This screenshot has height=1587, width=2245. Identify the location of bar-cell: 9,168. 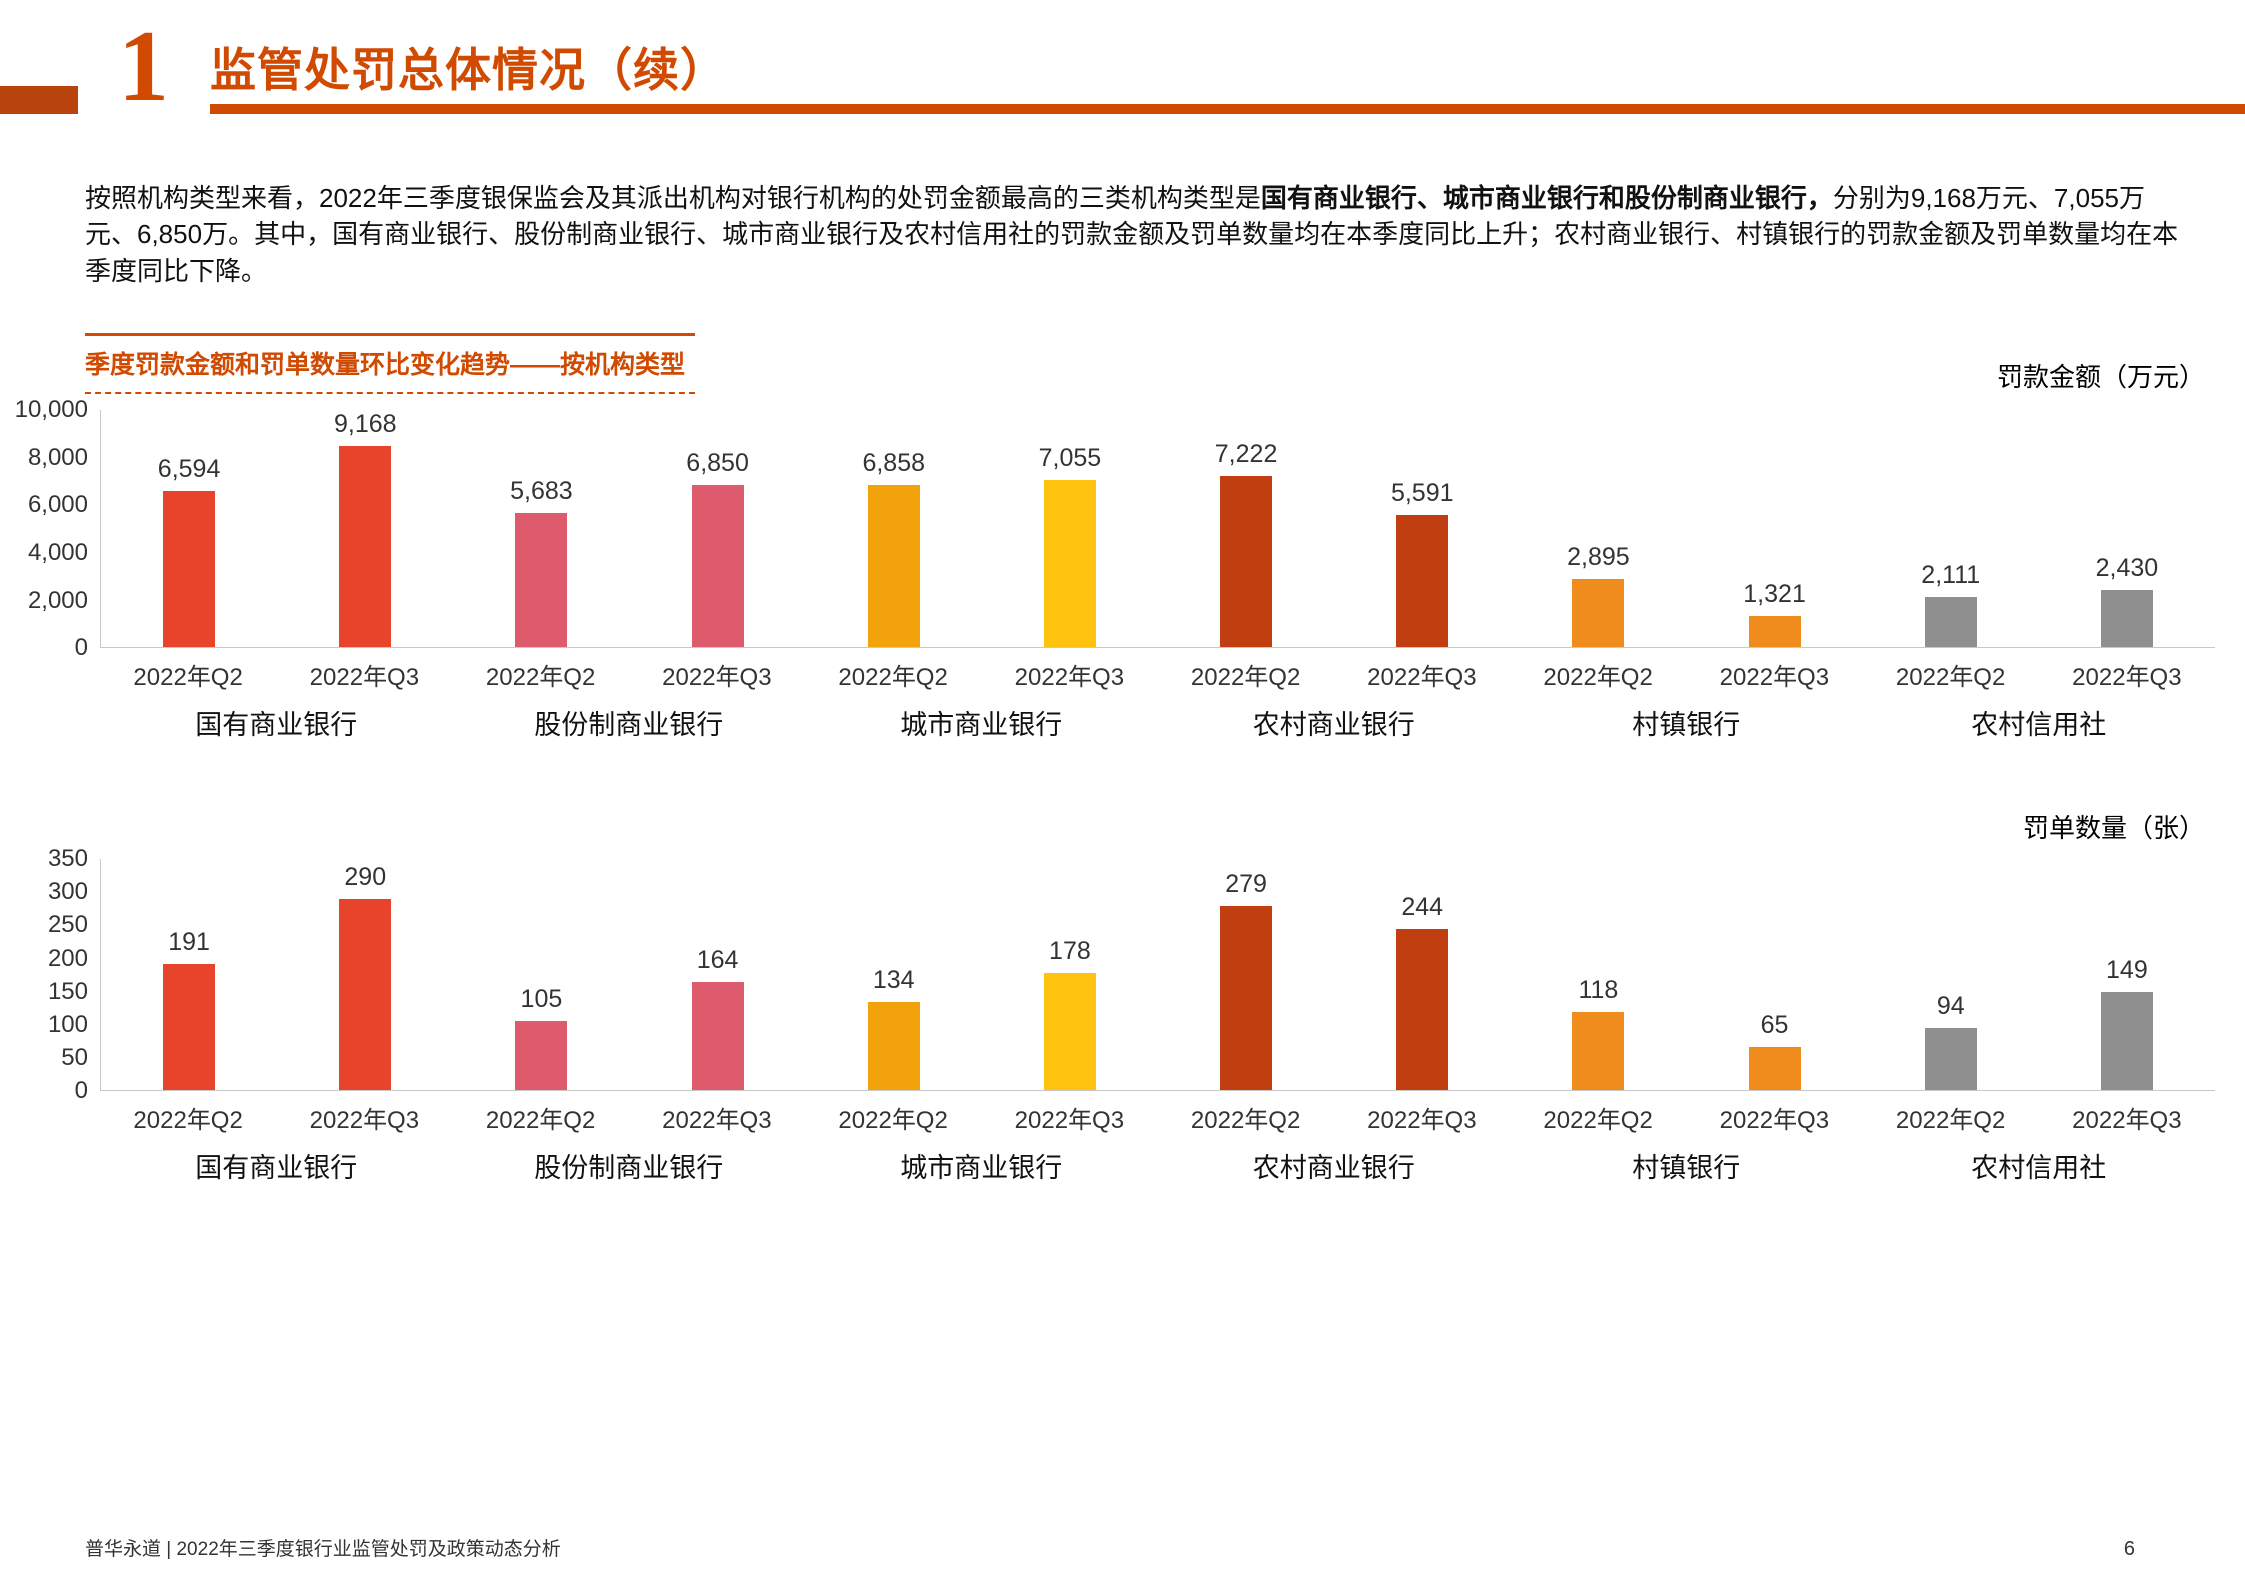
(365, 529).